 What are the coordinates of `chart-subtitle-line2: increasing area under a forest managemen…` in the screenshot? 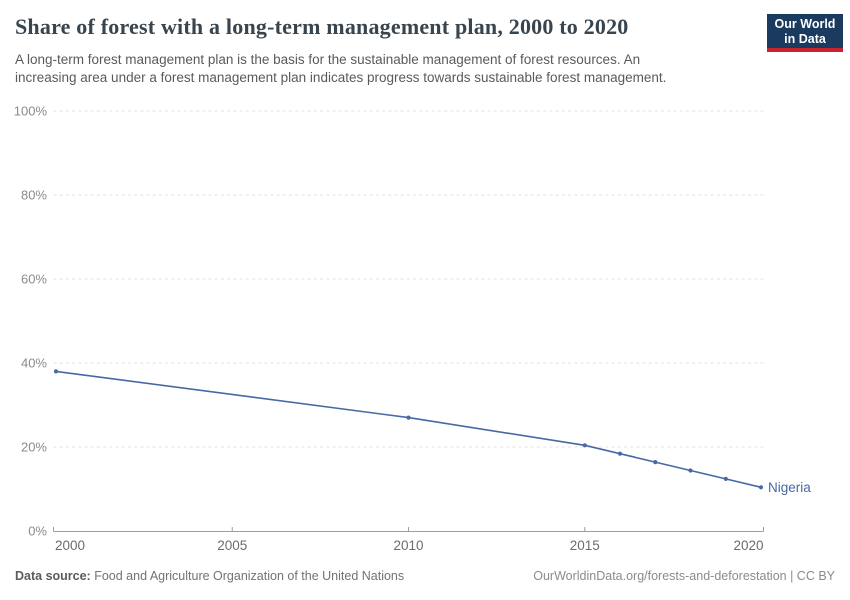 It's located at (341, 77).